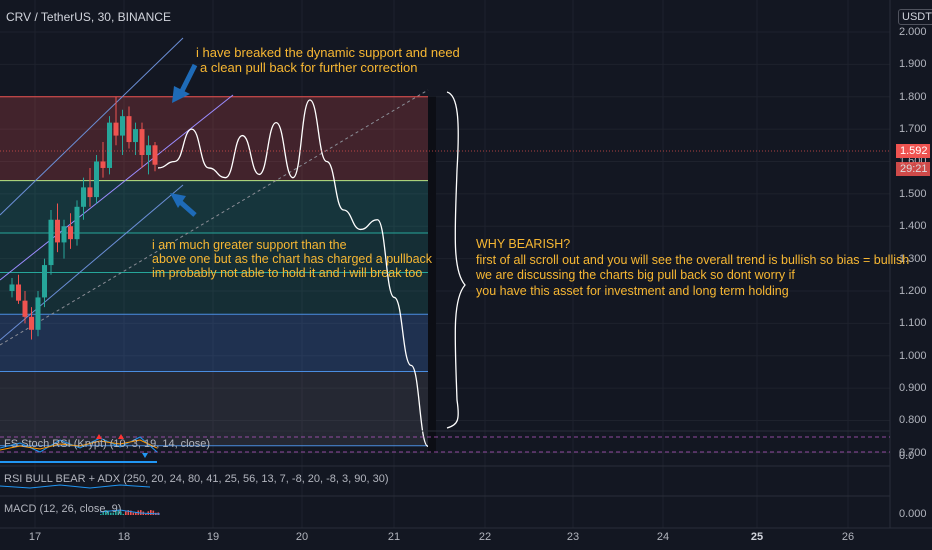 This screenshot has height=550, width=932. Describe the element at coordinates (185, 83) in the screenshot. I see `top-arrow` at that location.